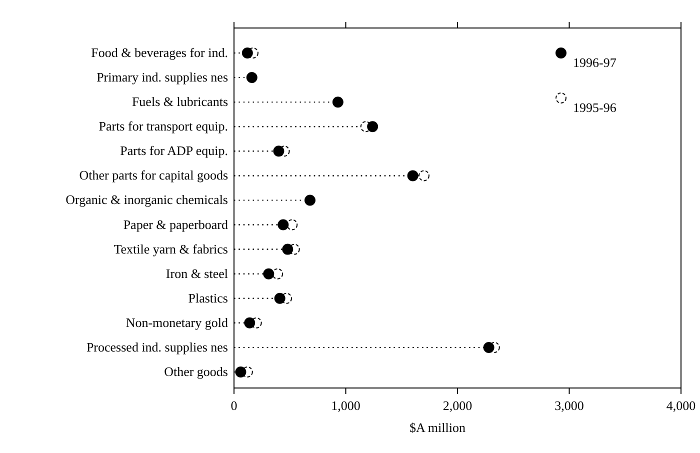 The width and height of the screenshot is (700, 453). I want to click on y-tick-label: Other parts for capital goods, so click(153, 175).